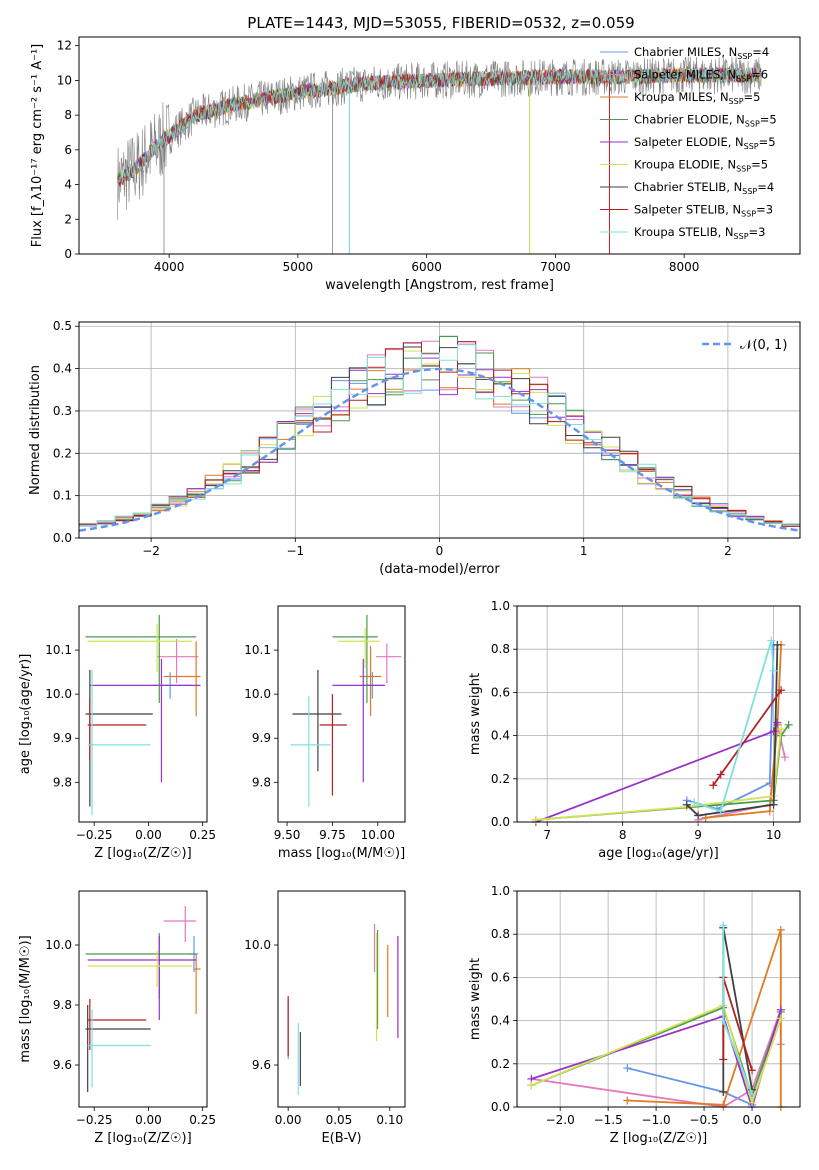 The width and height of the screenshot is (819, 1170). What do you see at coordinates (608, 1120) in the screenshot?
I see `x-tick-label: −1.5` at bounding box center [608, 1120].